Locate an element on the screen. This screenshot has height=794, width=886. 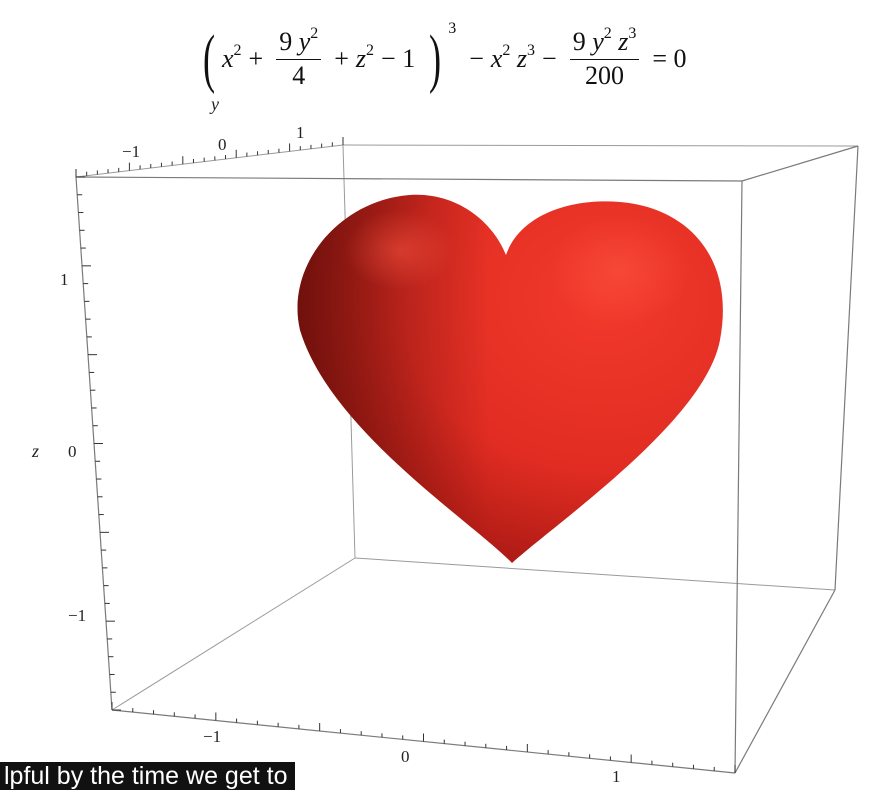
eq-fraction-2-numerator: 9 y2 z3 is located at coordinates (604, 42).